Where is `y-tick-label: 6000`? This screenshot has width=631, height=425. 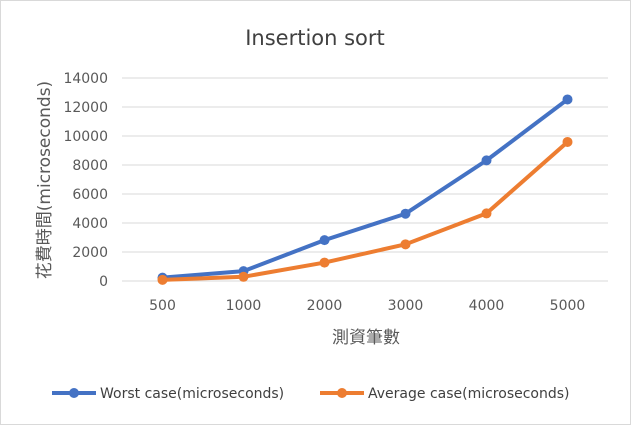 y-tick-label: 6000 is located at coordinates (90, 195).